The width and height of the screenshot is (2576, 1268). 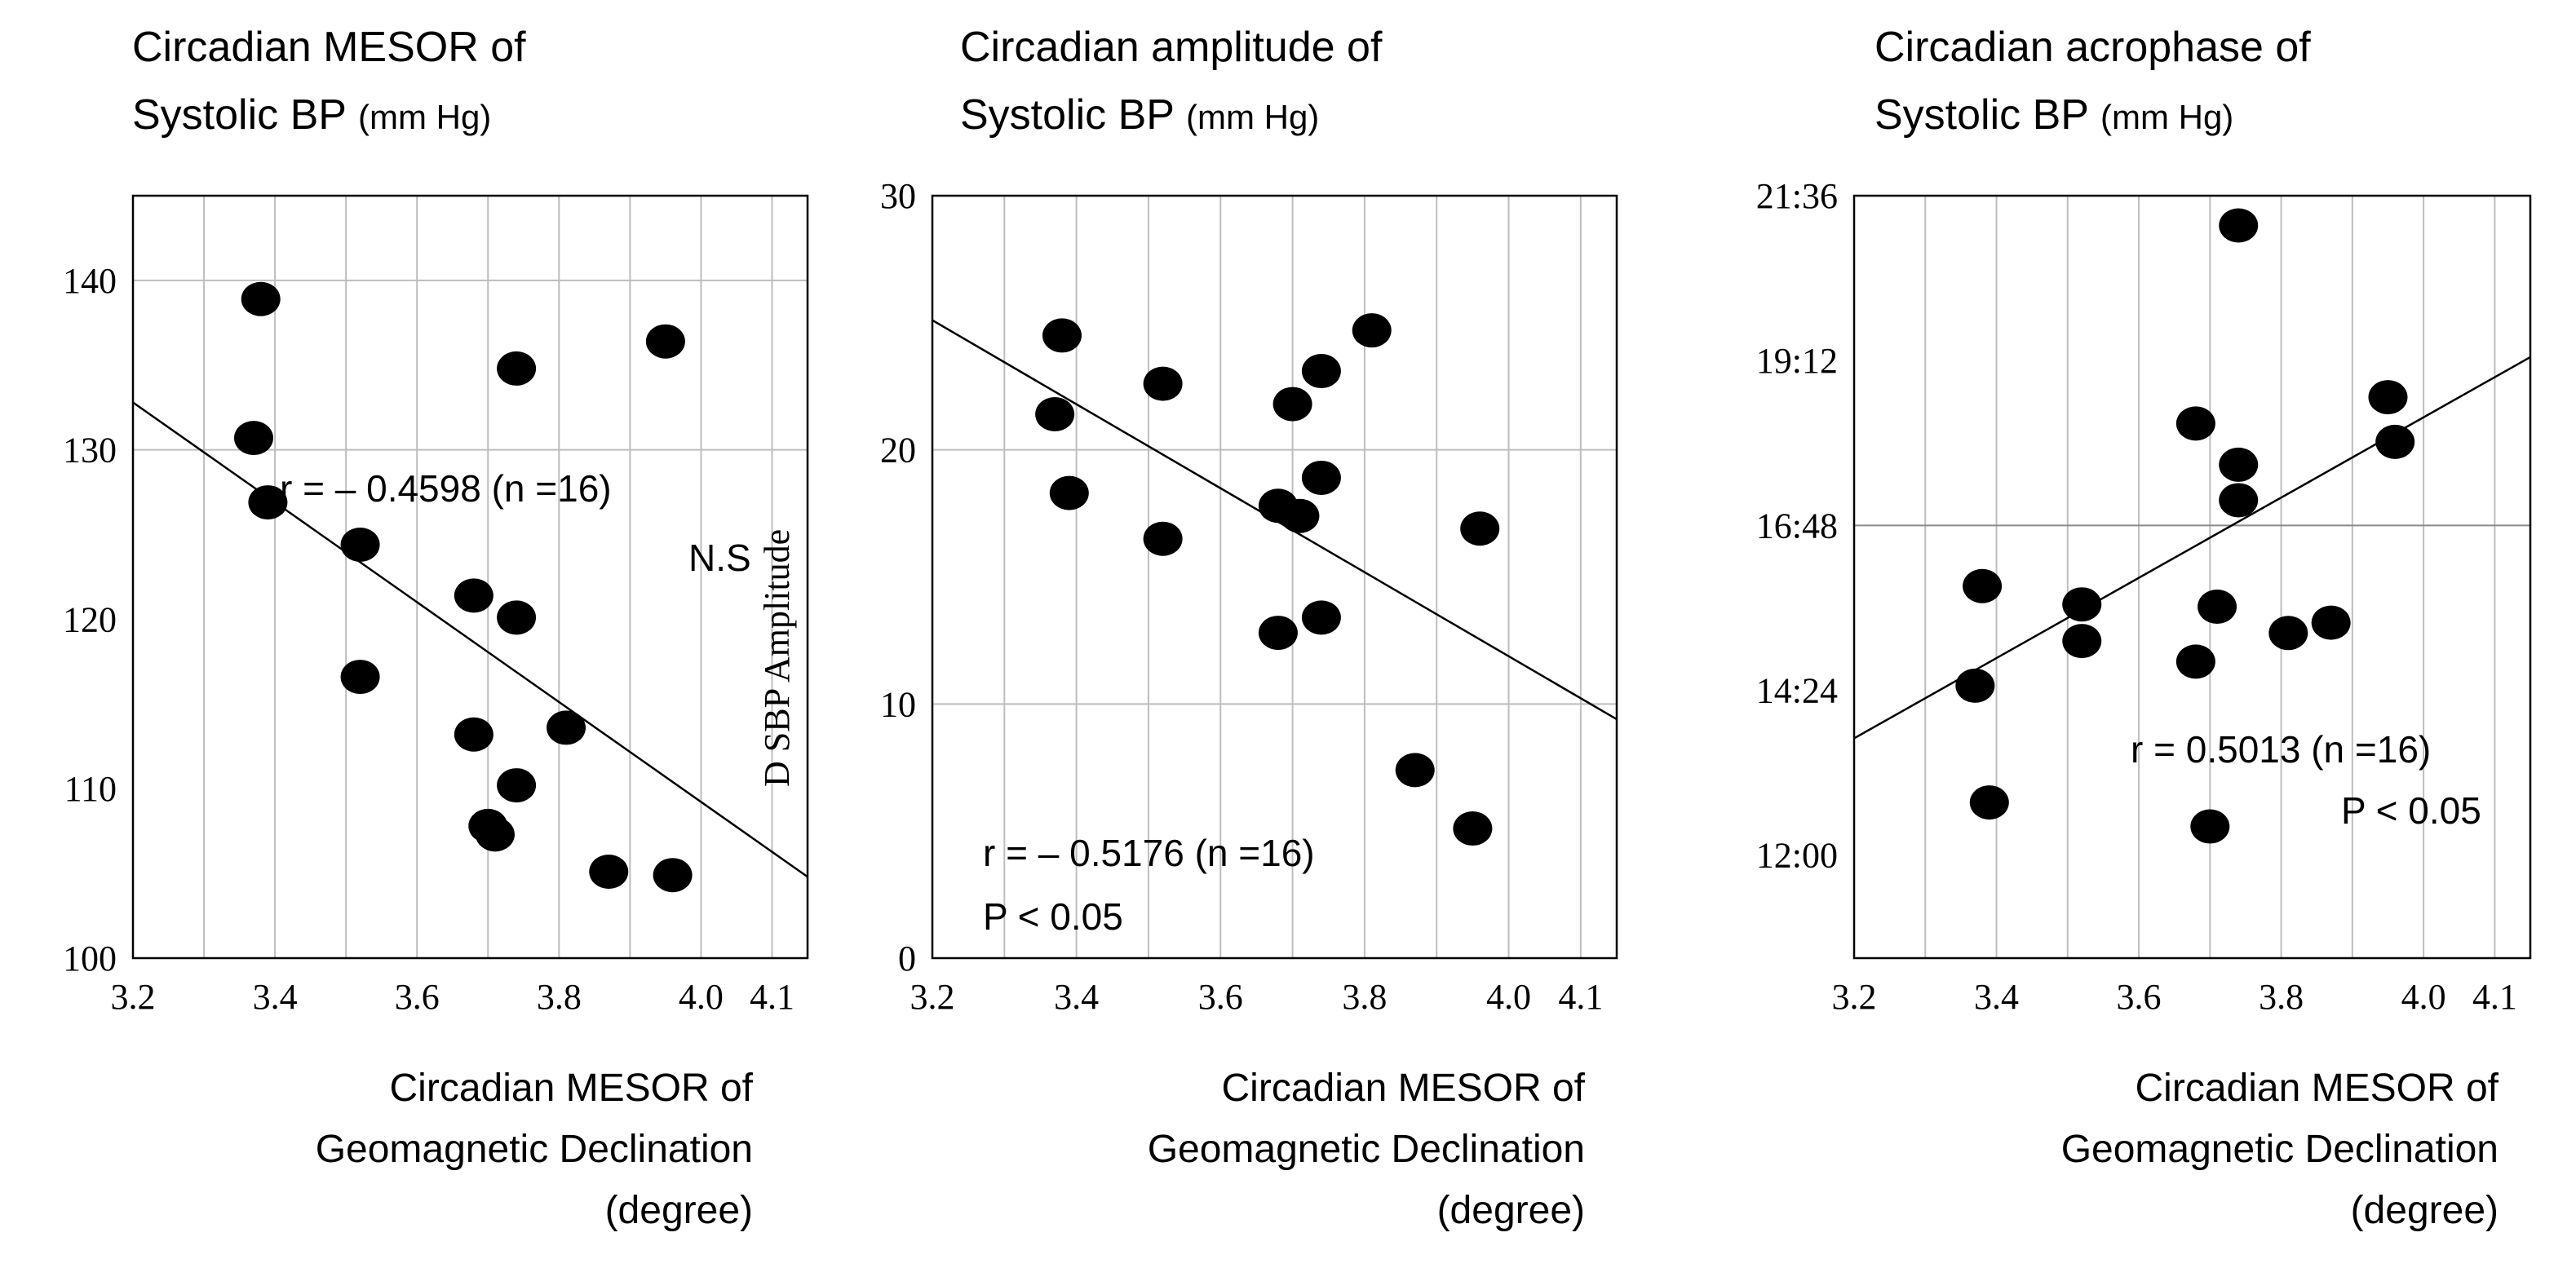 I want to click on panel-3-significance: P < 0.05, so click(x=2411, y=810).